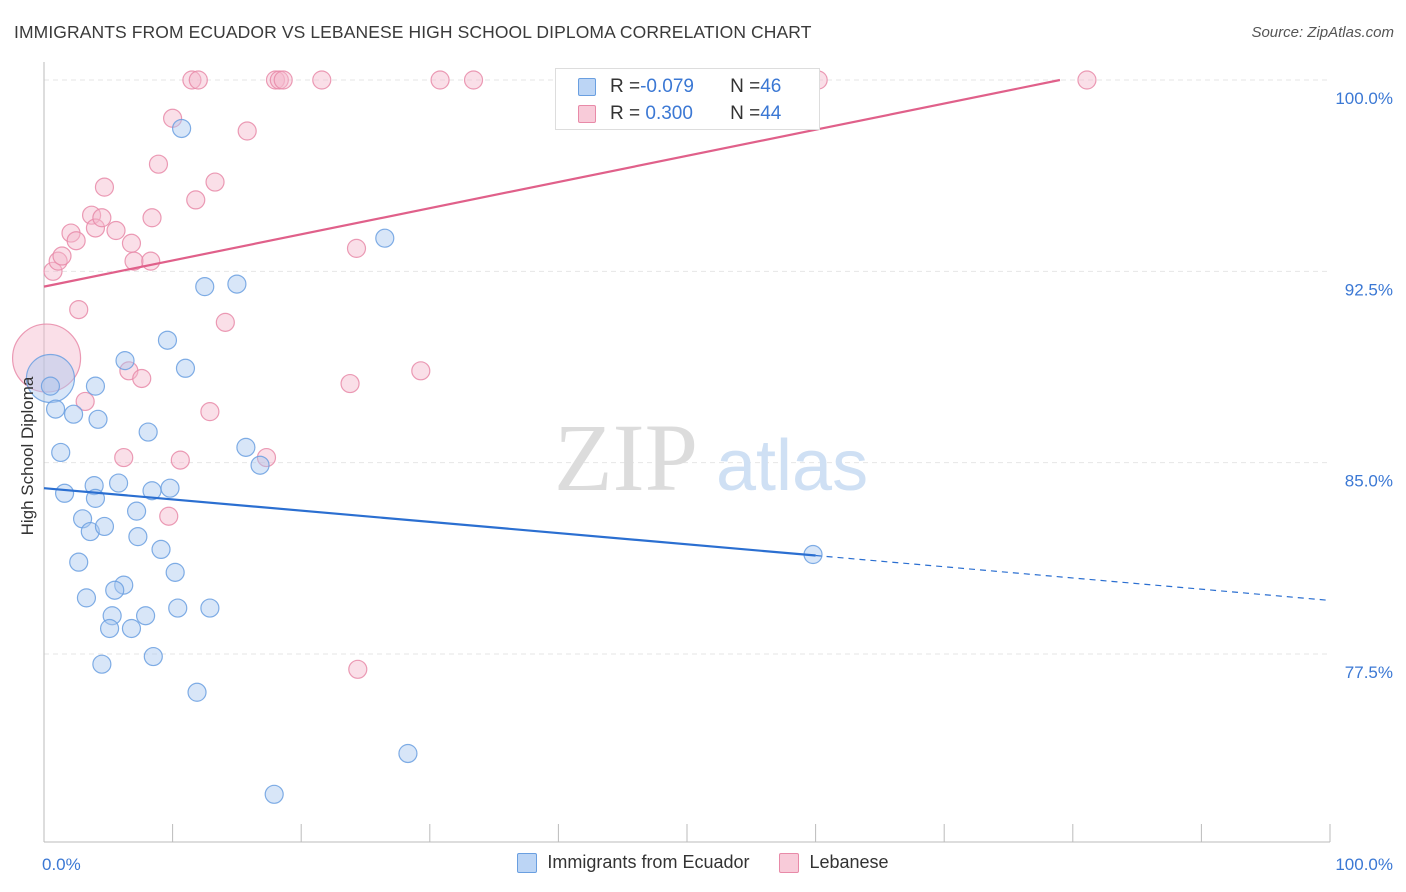 This screenshot has height=892, width=1406. I want to click on series-swatch-pink, so click(789, 862).